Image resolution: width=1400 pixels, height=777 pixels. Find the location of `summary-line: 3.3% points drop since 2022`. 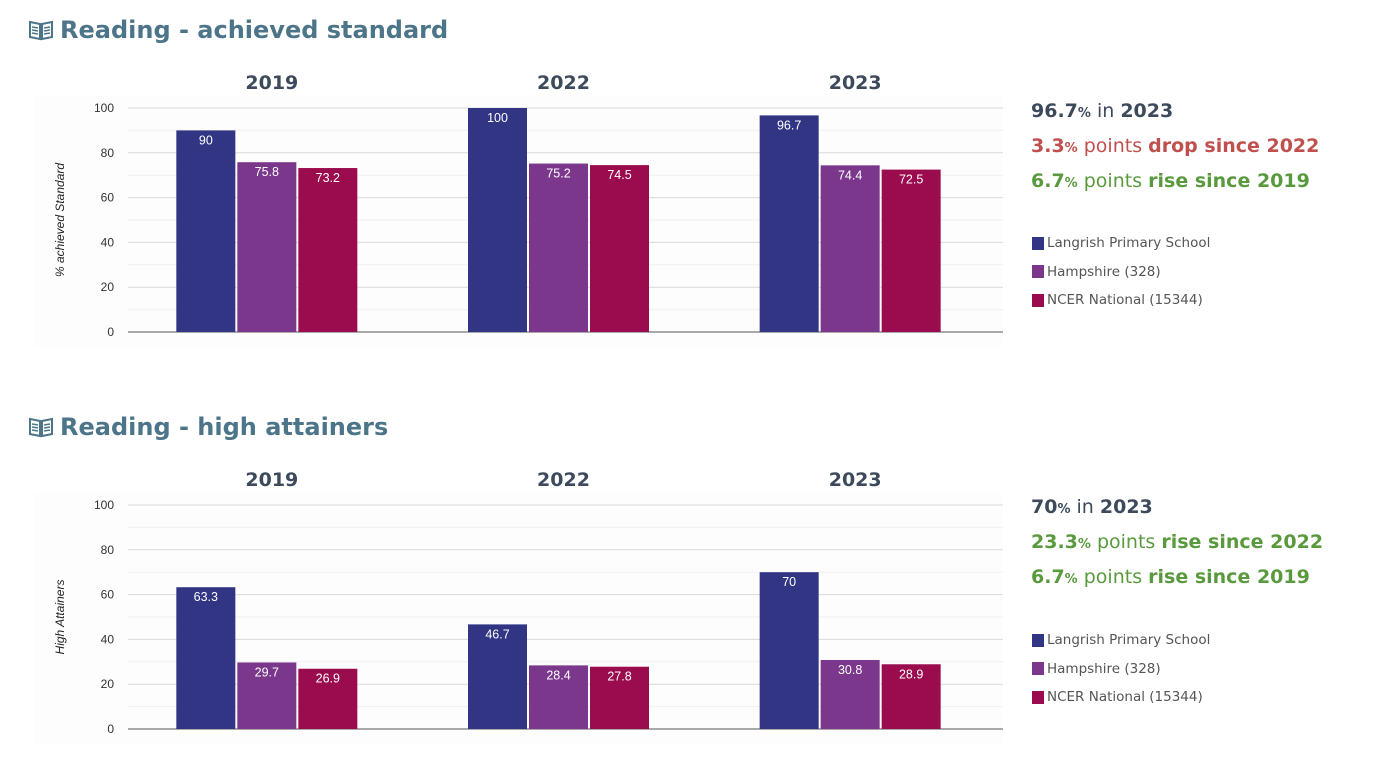

summary-line: 3.3% points drop since 2022 is located at coordinates (1175, 147).